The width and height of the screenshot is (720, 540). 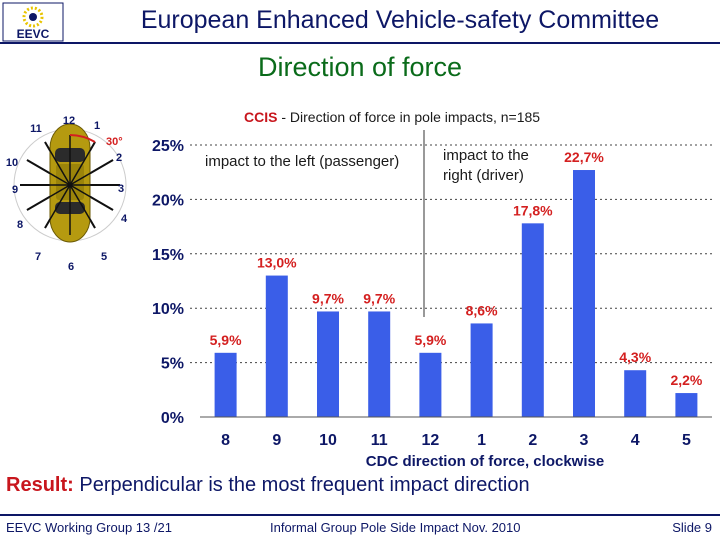 I want to click on clock-label: 9, so click(x=15, y=190).